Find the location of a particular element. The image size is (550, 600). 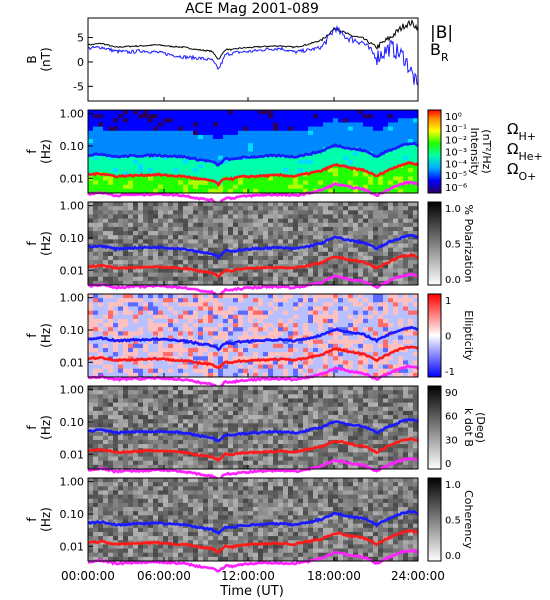

panel-1-background is located at coordinates (253, 59).